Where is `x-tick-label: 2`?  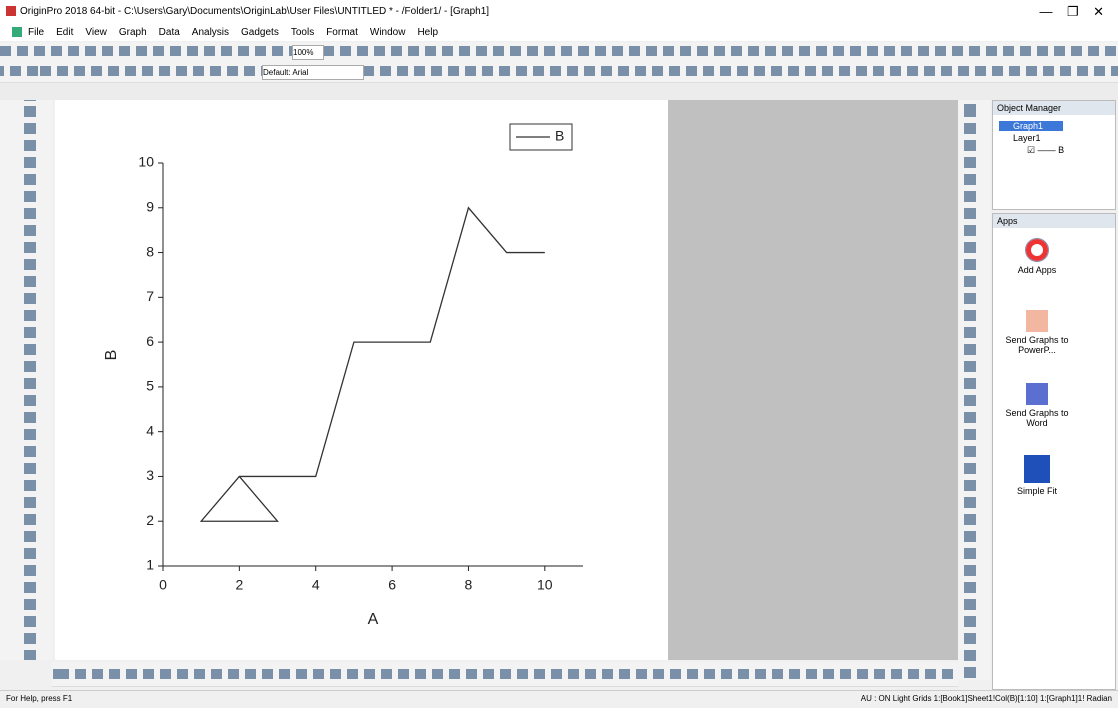 x-tick-label: 2 is located at coordinates (239, 585).